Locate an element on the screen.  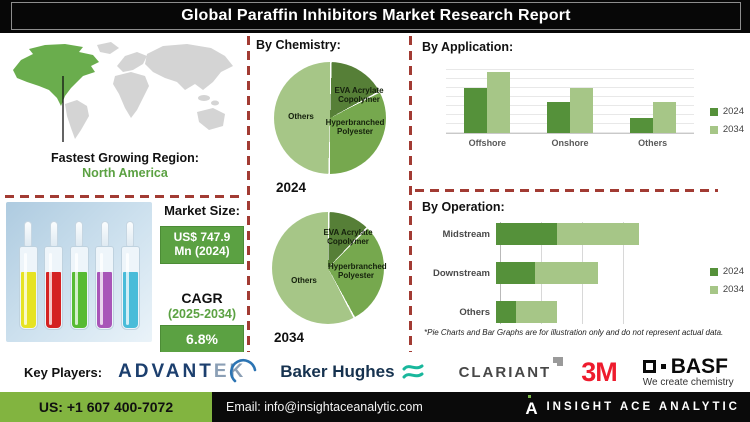
pie-2034-label-others: Others is located at coordinates (304, 280).